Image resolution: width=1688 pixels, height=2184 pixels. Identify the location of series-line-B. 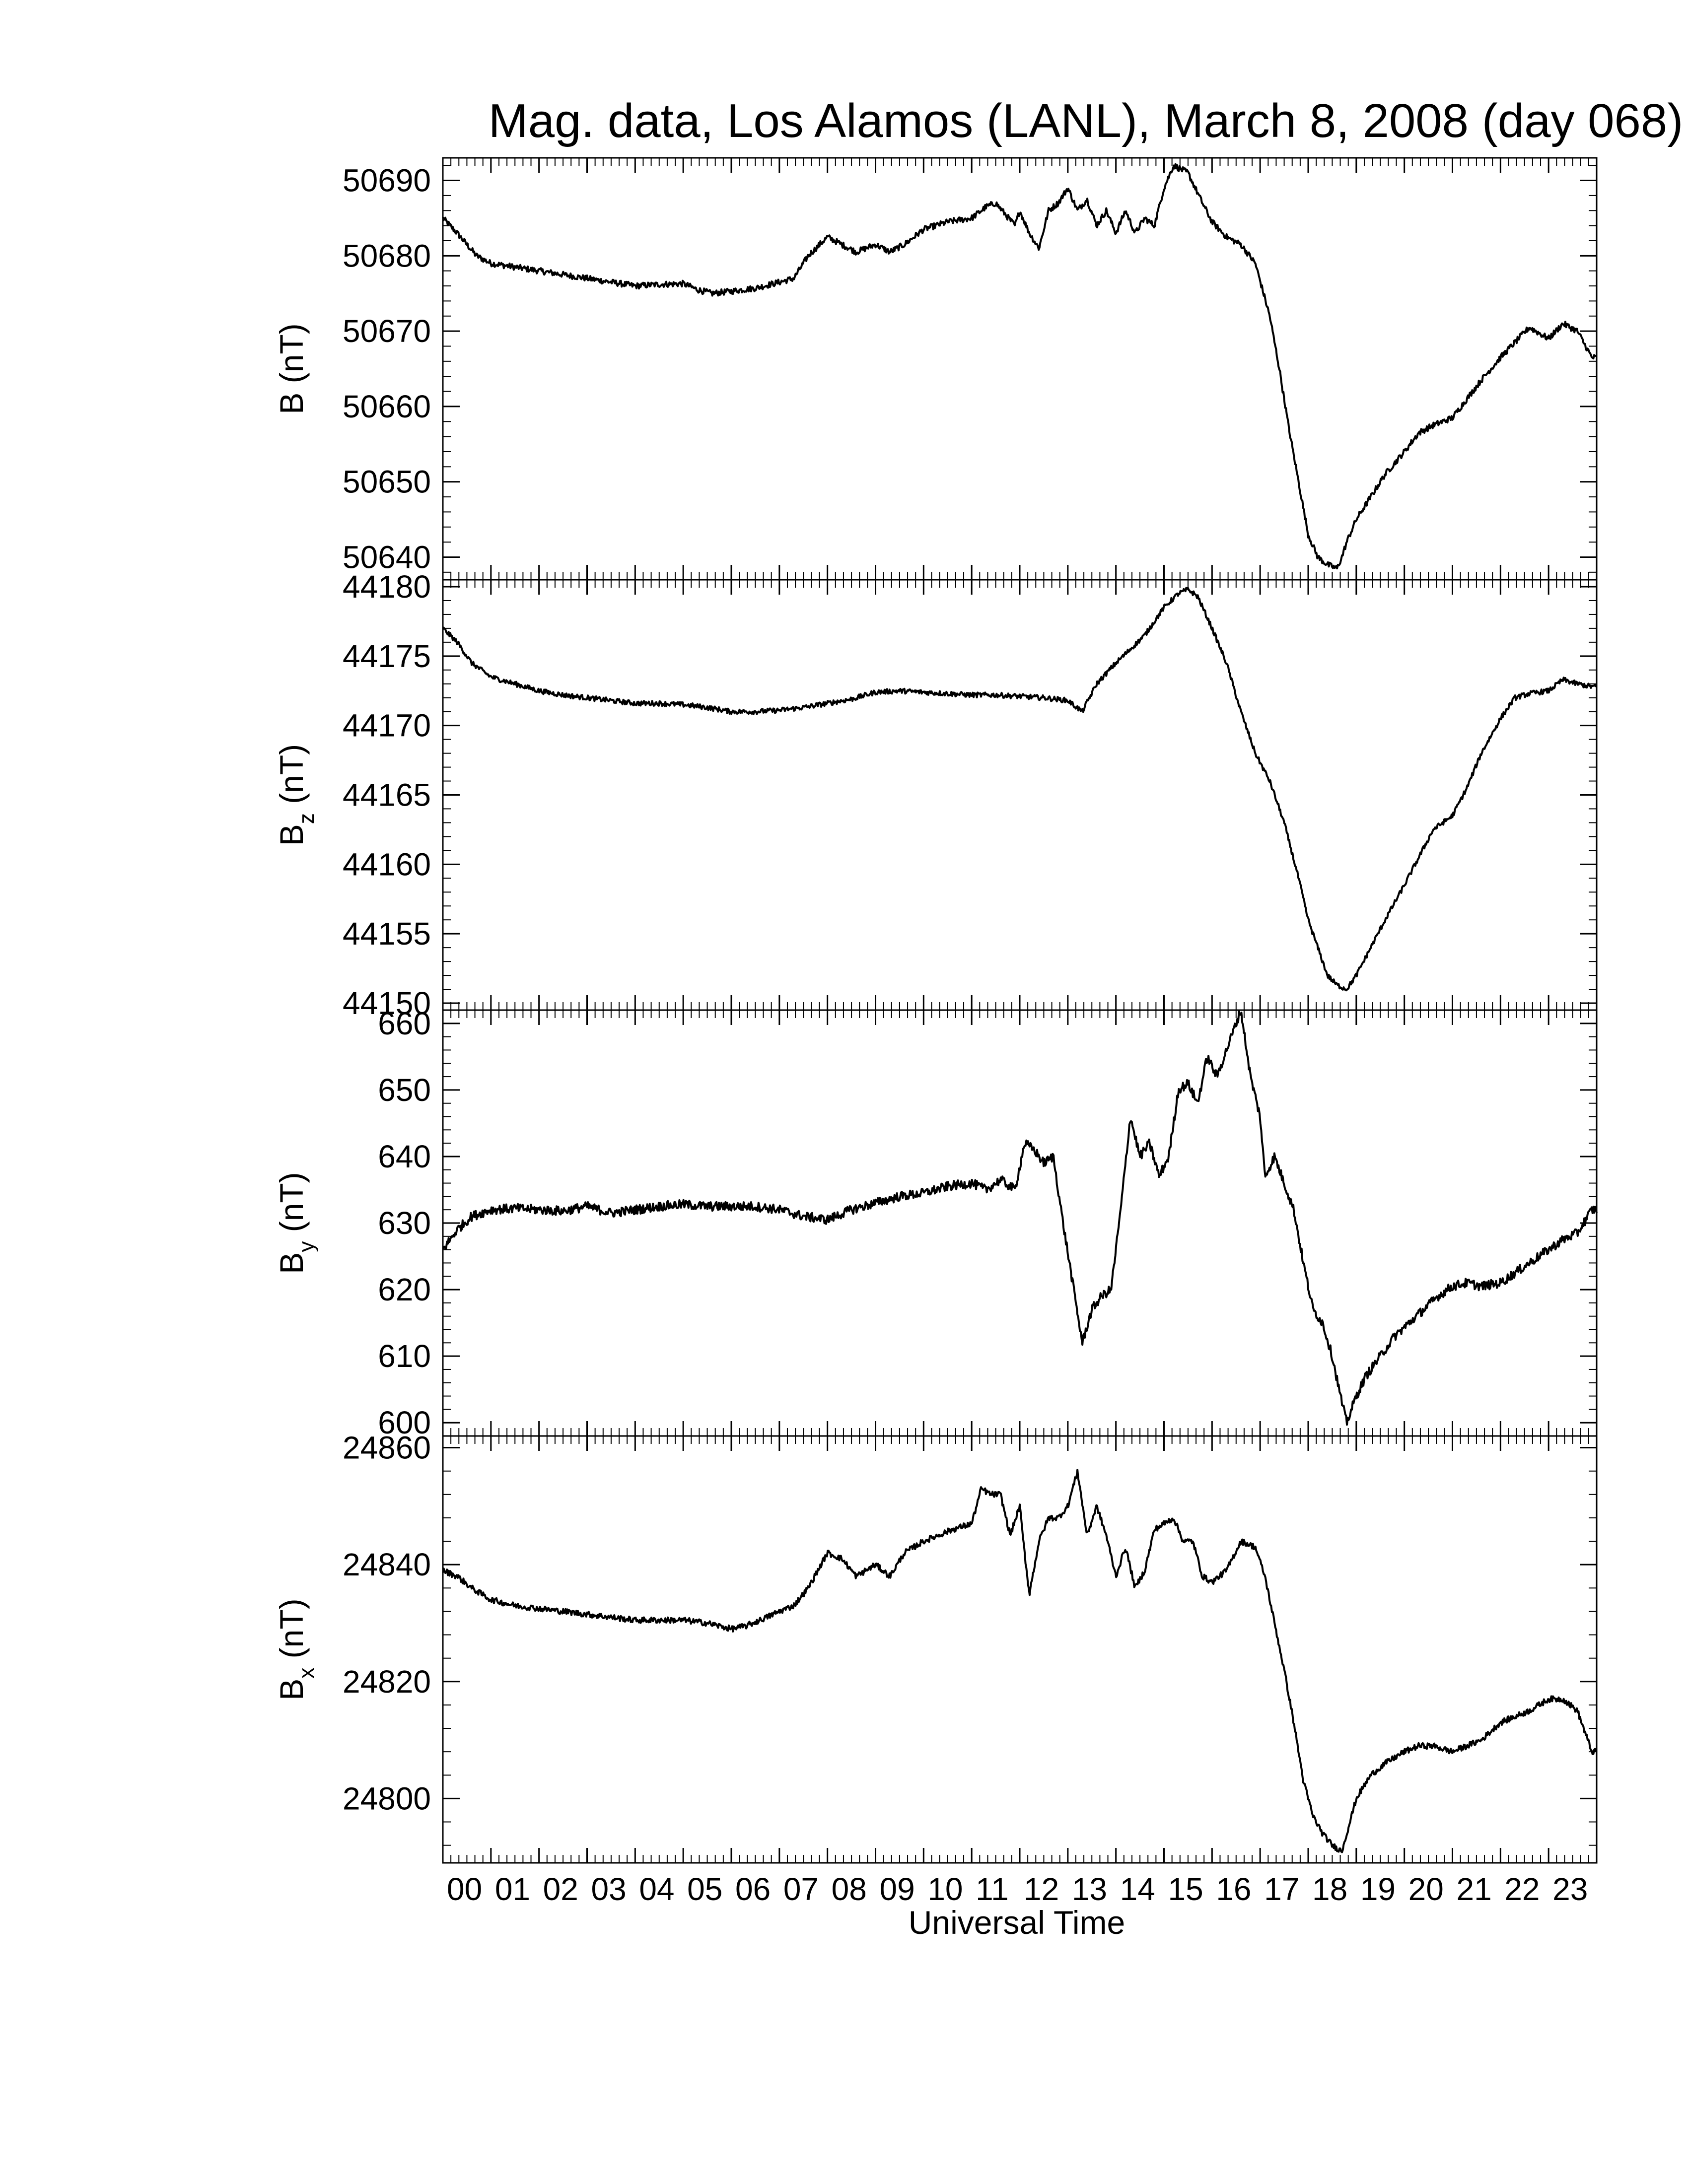
(1019, 366).